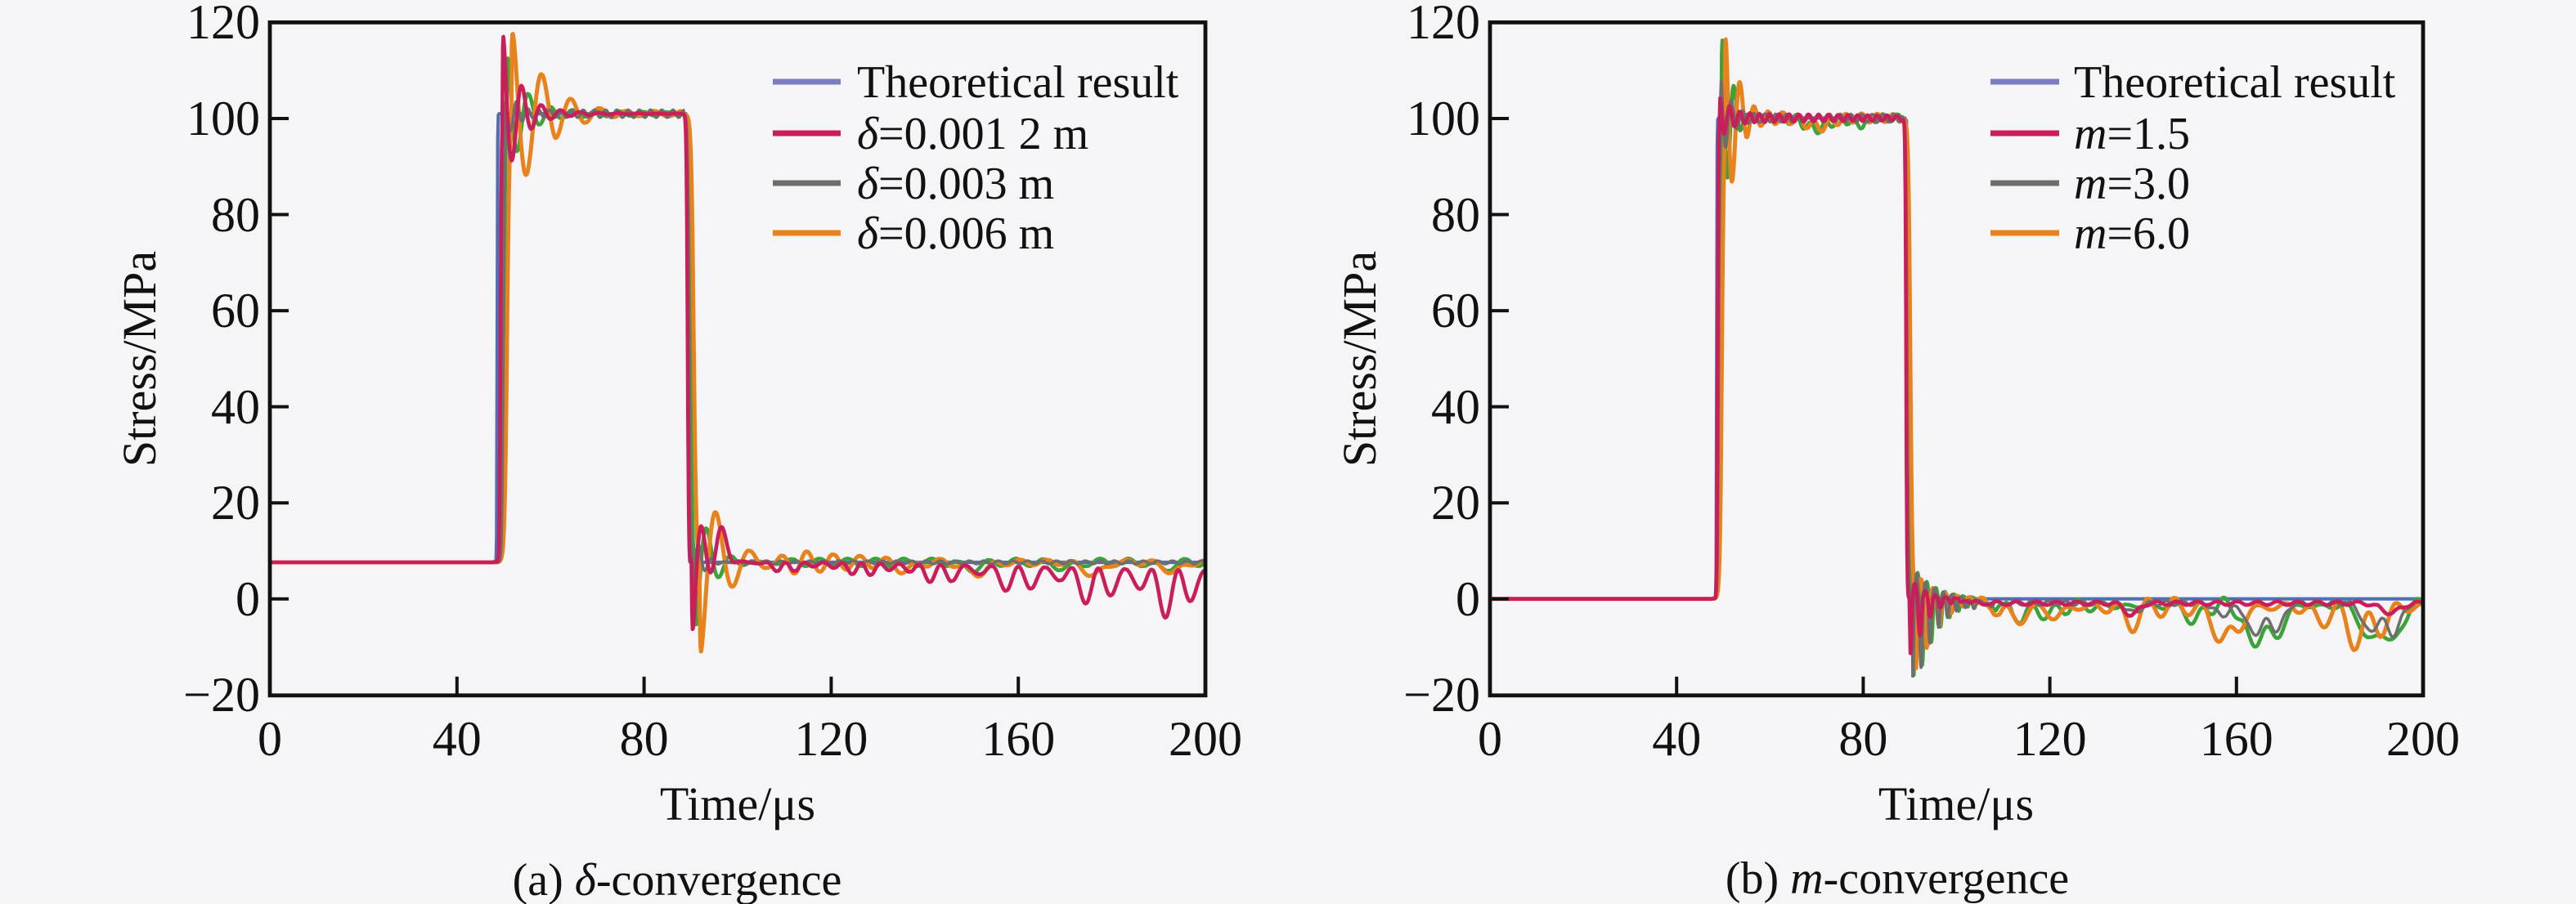  Describe the element at coordinates (2132, 184) in the screenshot. I see `svg-text: m=3.0` at that location.